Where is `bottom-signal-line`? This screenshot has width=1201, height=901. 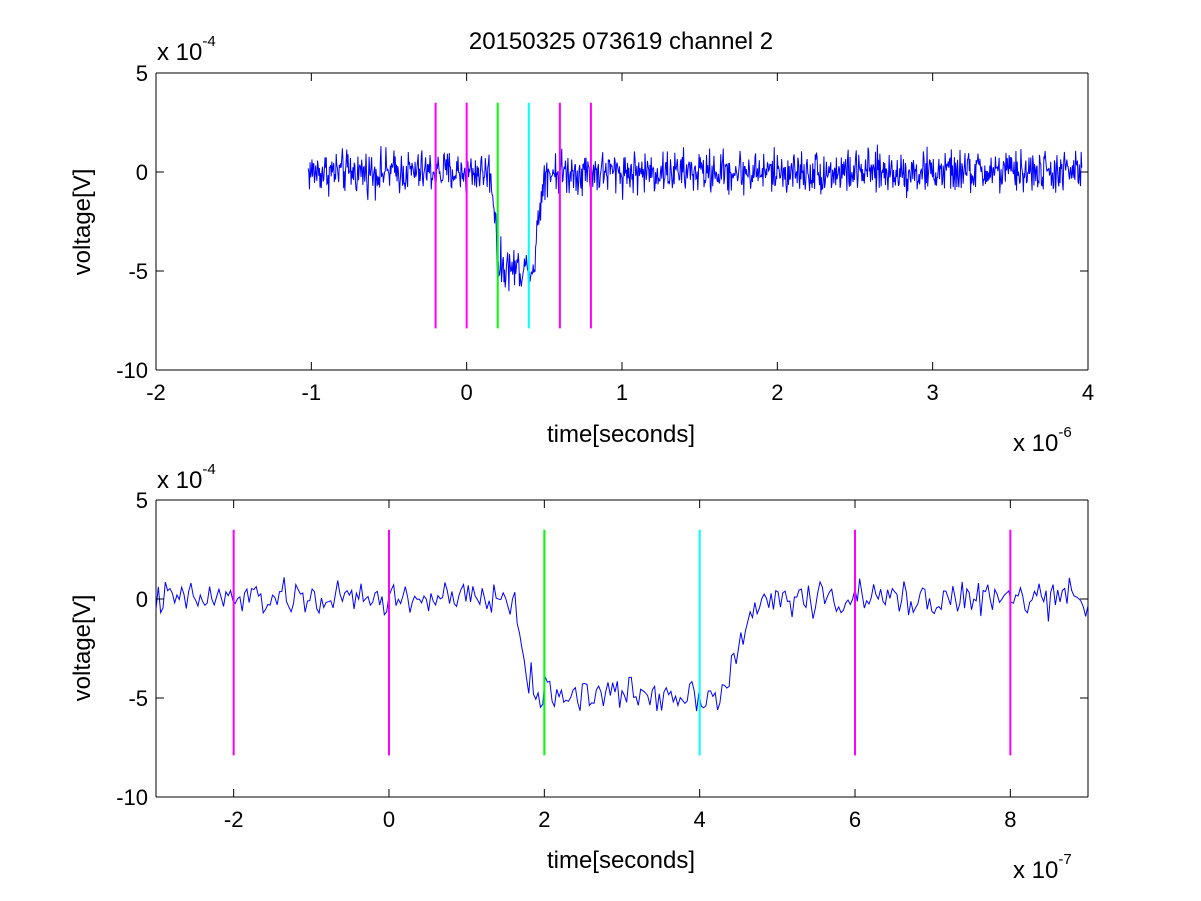
bottom-signal-line is located at coordinates (622, 644).